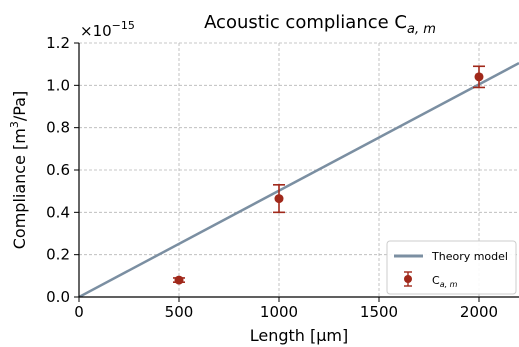  I want to click on y-multiplier: ×10⁻¹⁵, so click(107, 29).